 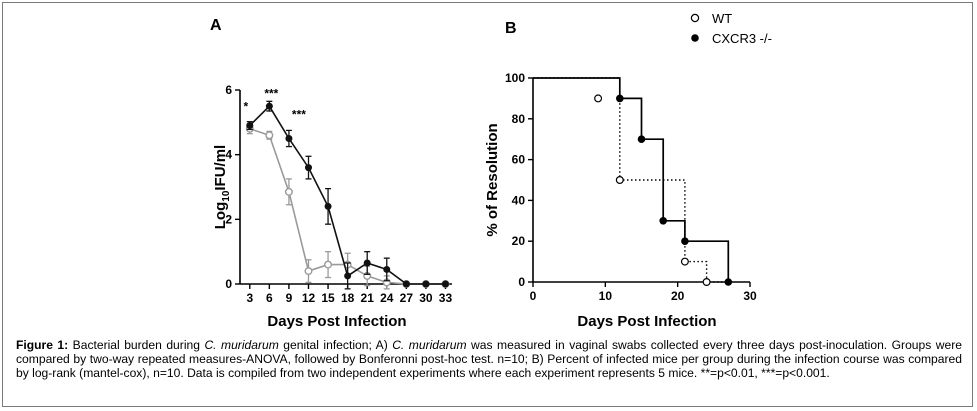 I want to click on legend-marker-wt, so click(x=695, y=18).